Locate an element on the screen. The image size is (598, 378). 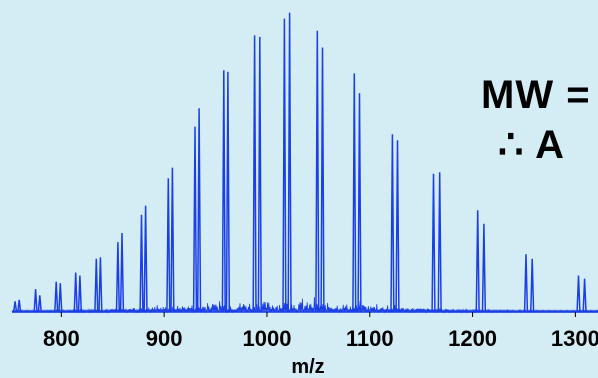
x-tick-label-800: 800 is located at coordinates (61, 338).